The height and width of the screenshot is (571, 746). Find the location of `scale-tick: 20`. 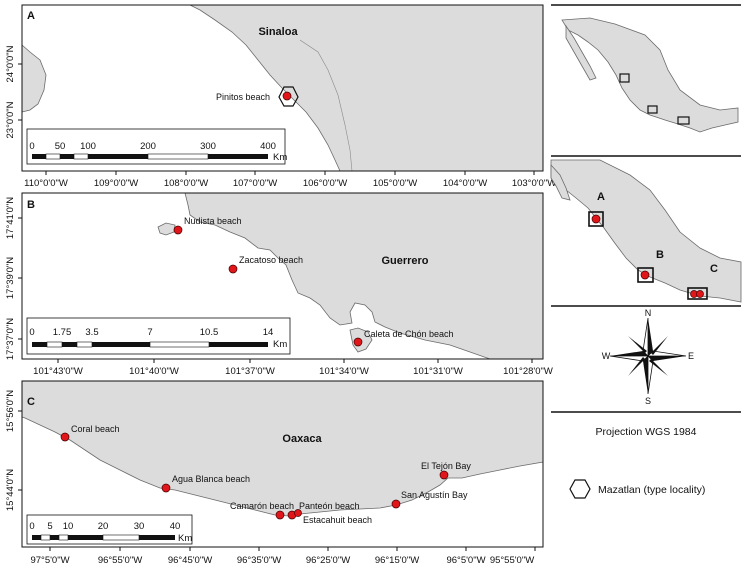

scale-tick: 20 is located at coordinates (103, 526).